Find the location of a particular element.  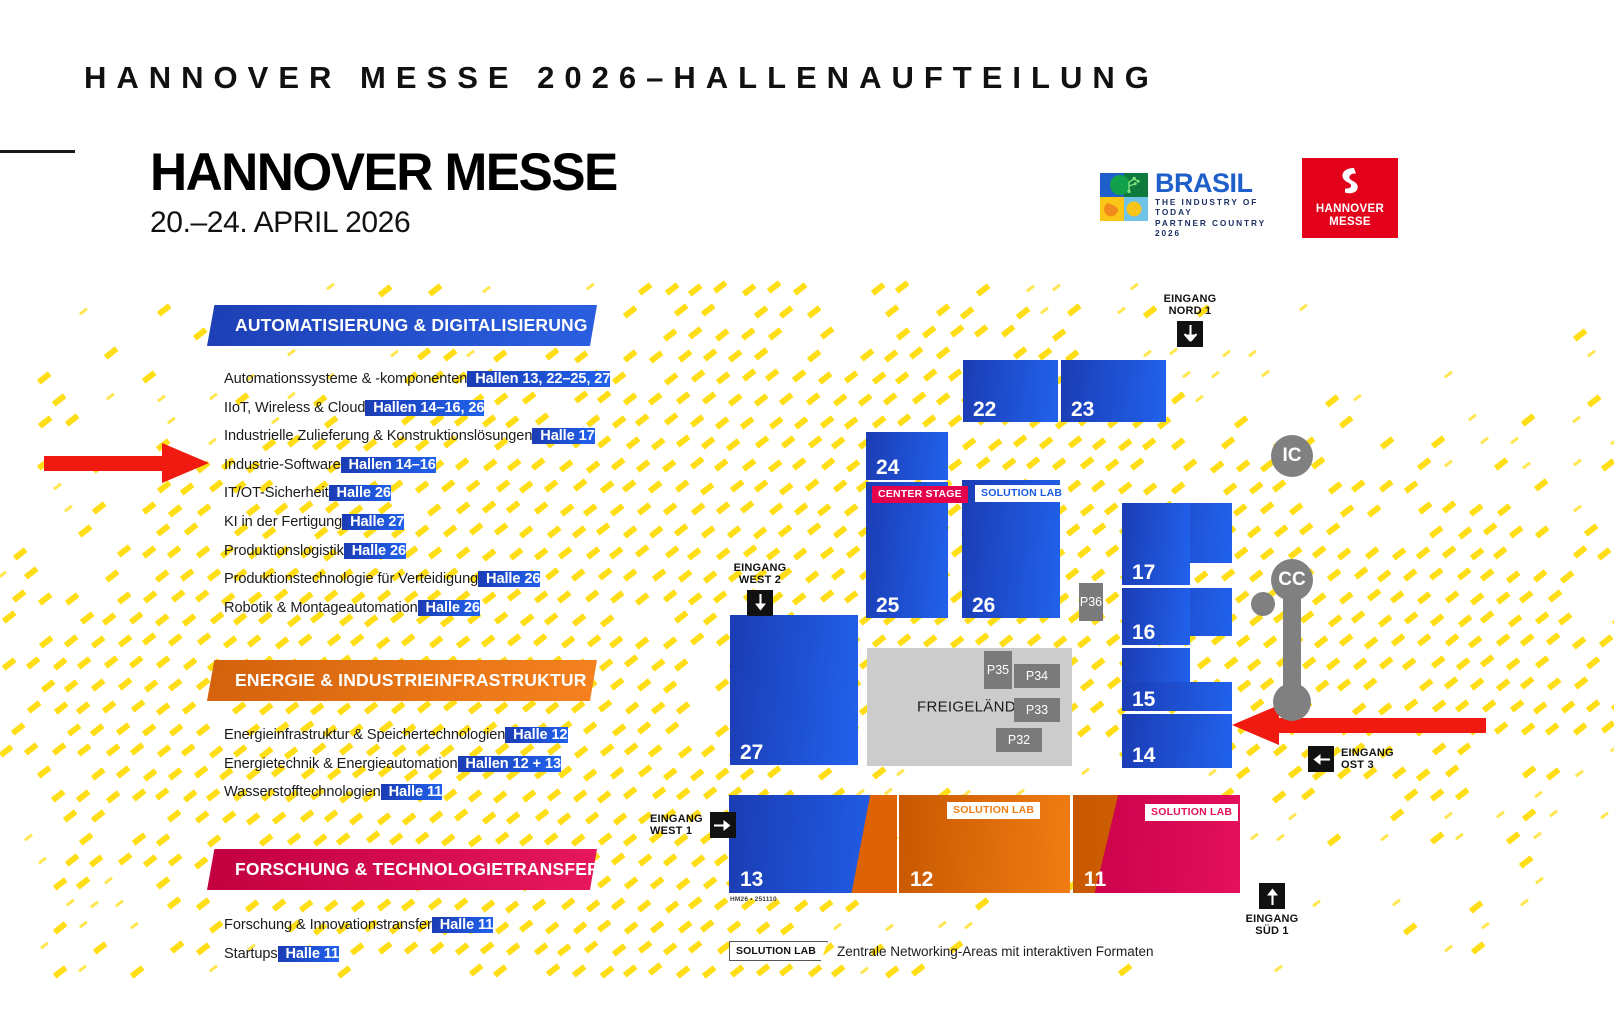

brasil-mark-icon is located at coordinates (1124, 197).